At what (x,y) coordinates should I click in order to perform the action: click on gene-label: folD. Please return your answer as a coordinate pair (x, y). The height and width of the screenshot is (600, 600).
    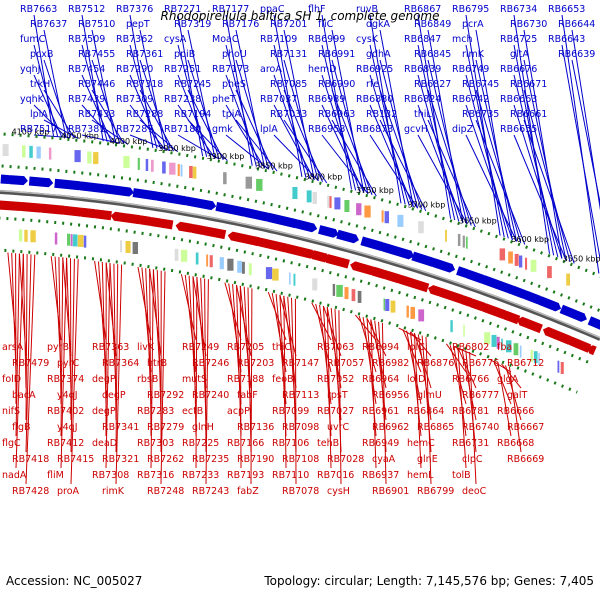
    Looking at the image, I should click on (11, 379).